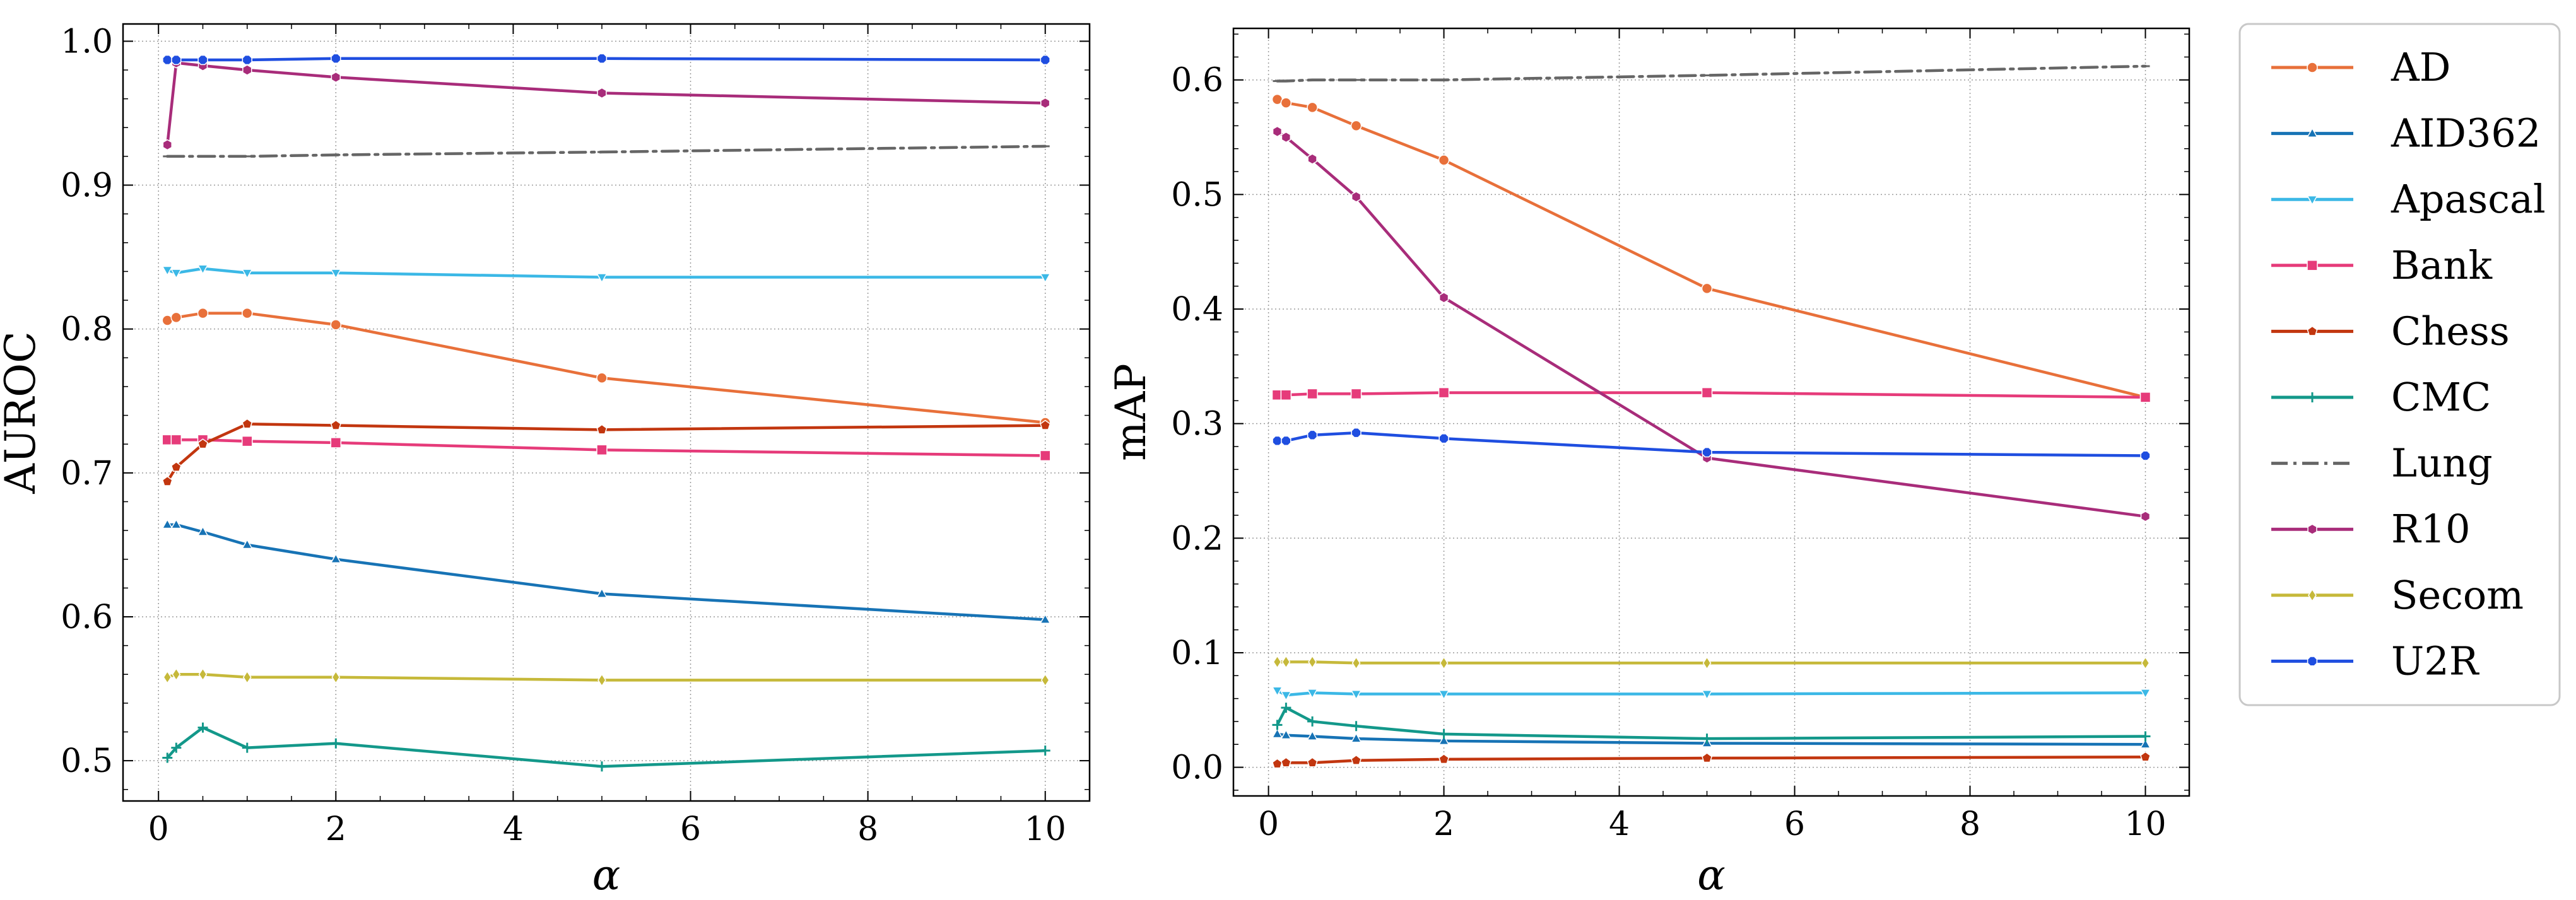 This screenshot has width=2576, height=900. I want to click on x-tick-label: 0, so click(158, 829).